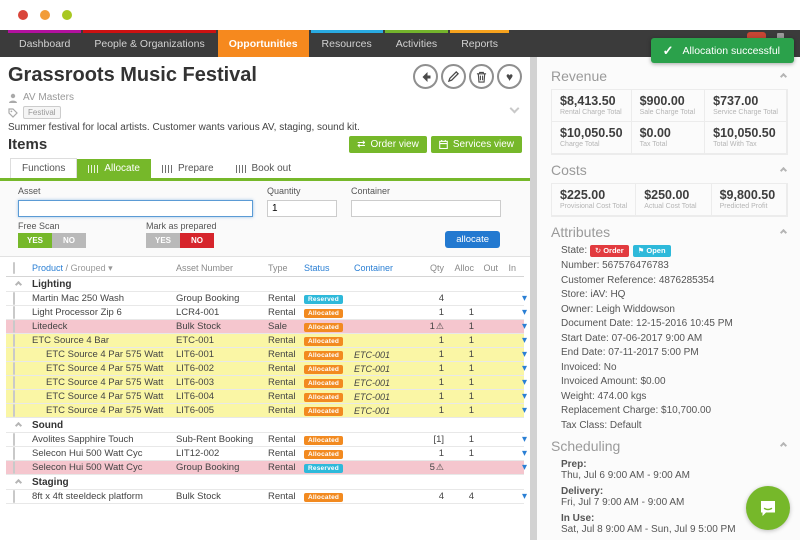  I want to click on costs-section-header: Costs, so click(669, 170).